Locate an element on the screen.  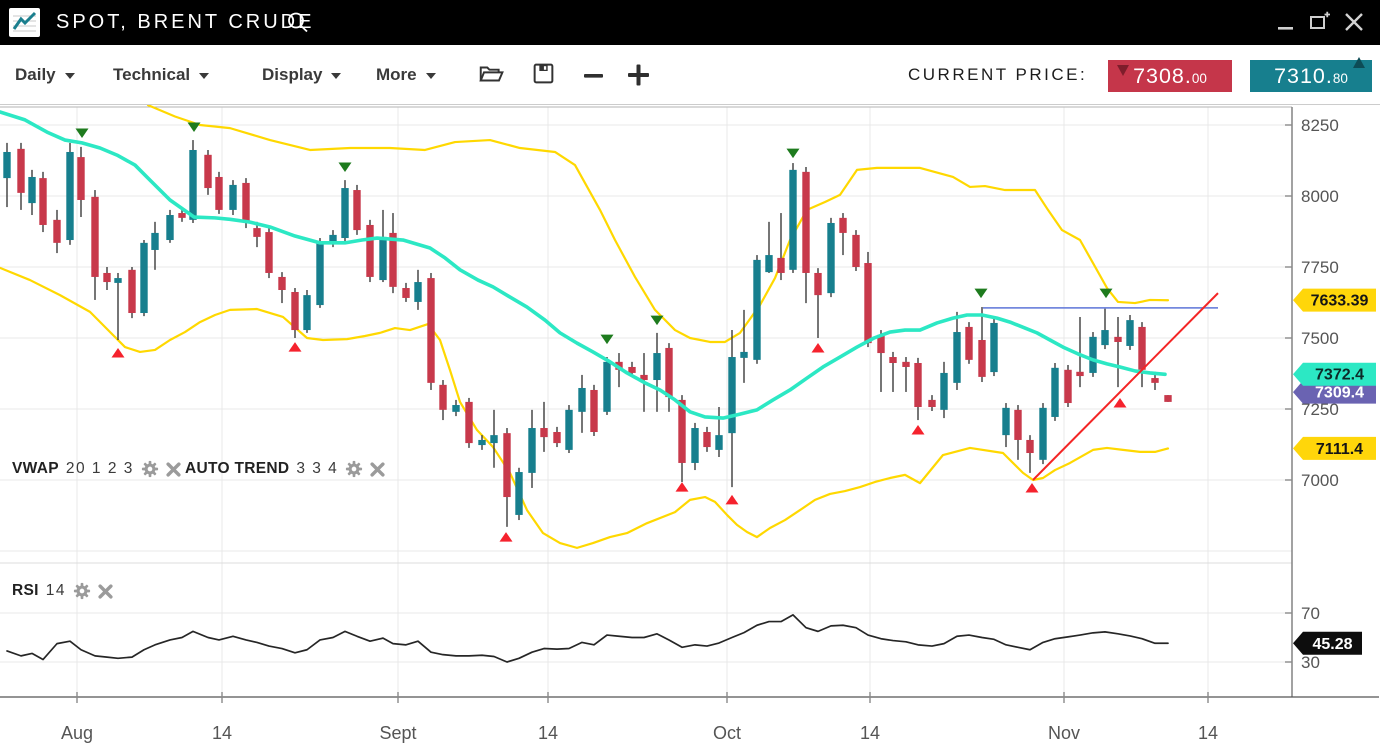
save-icon is located at coordinates (543, 76).